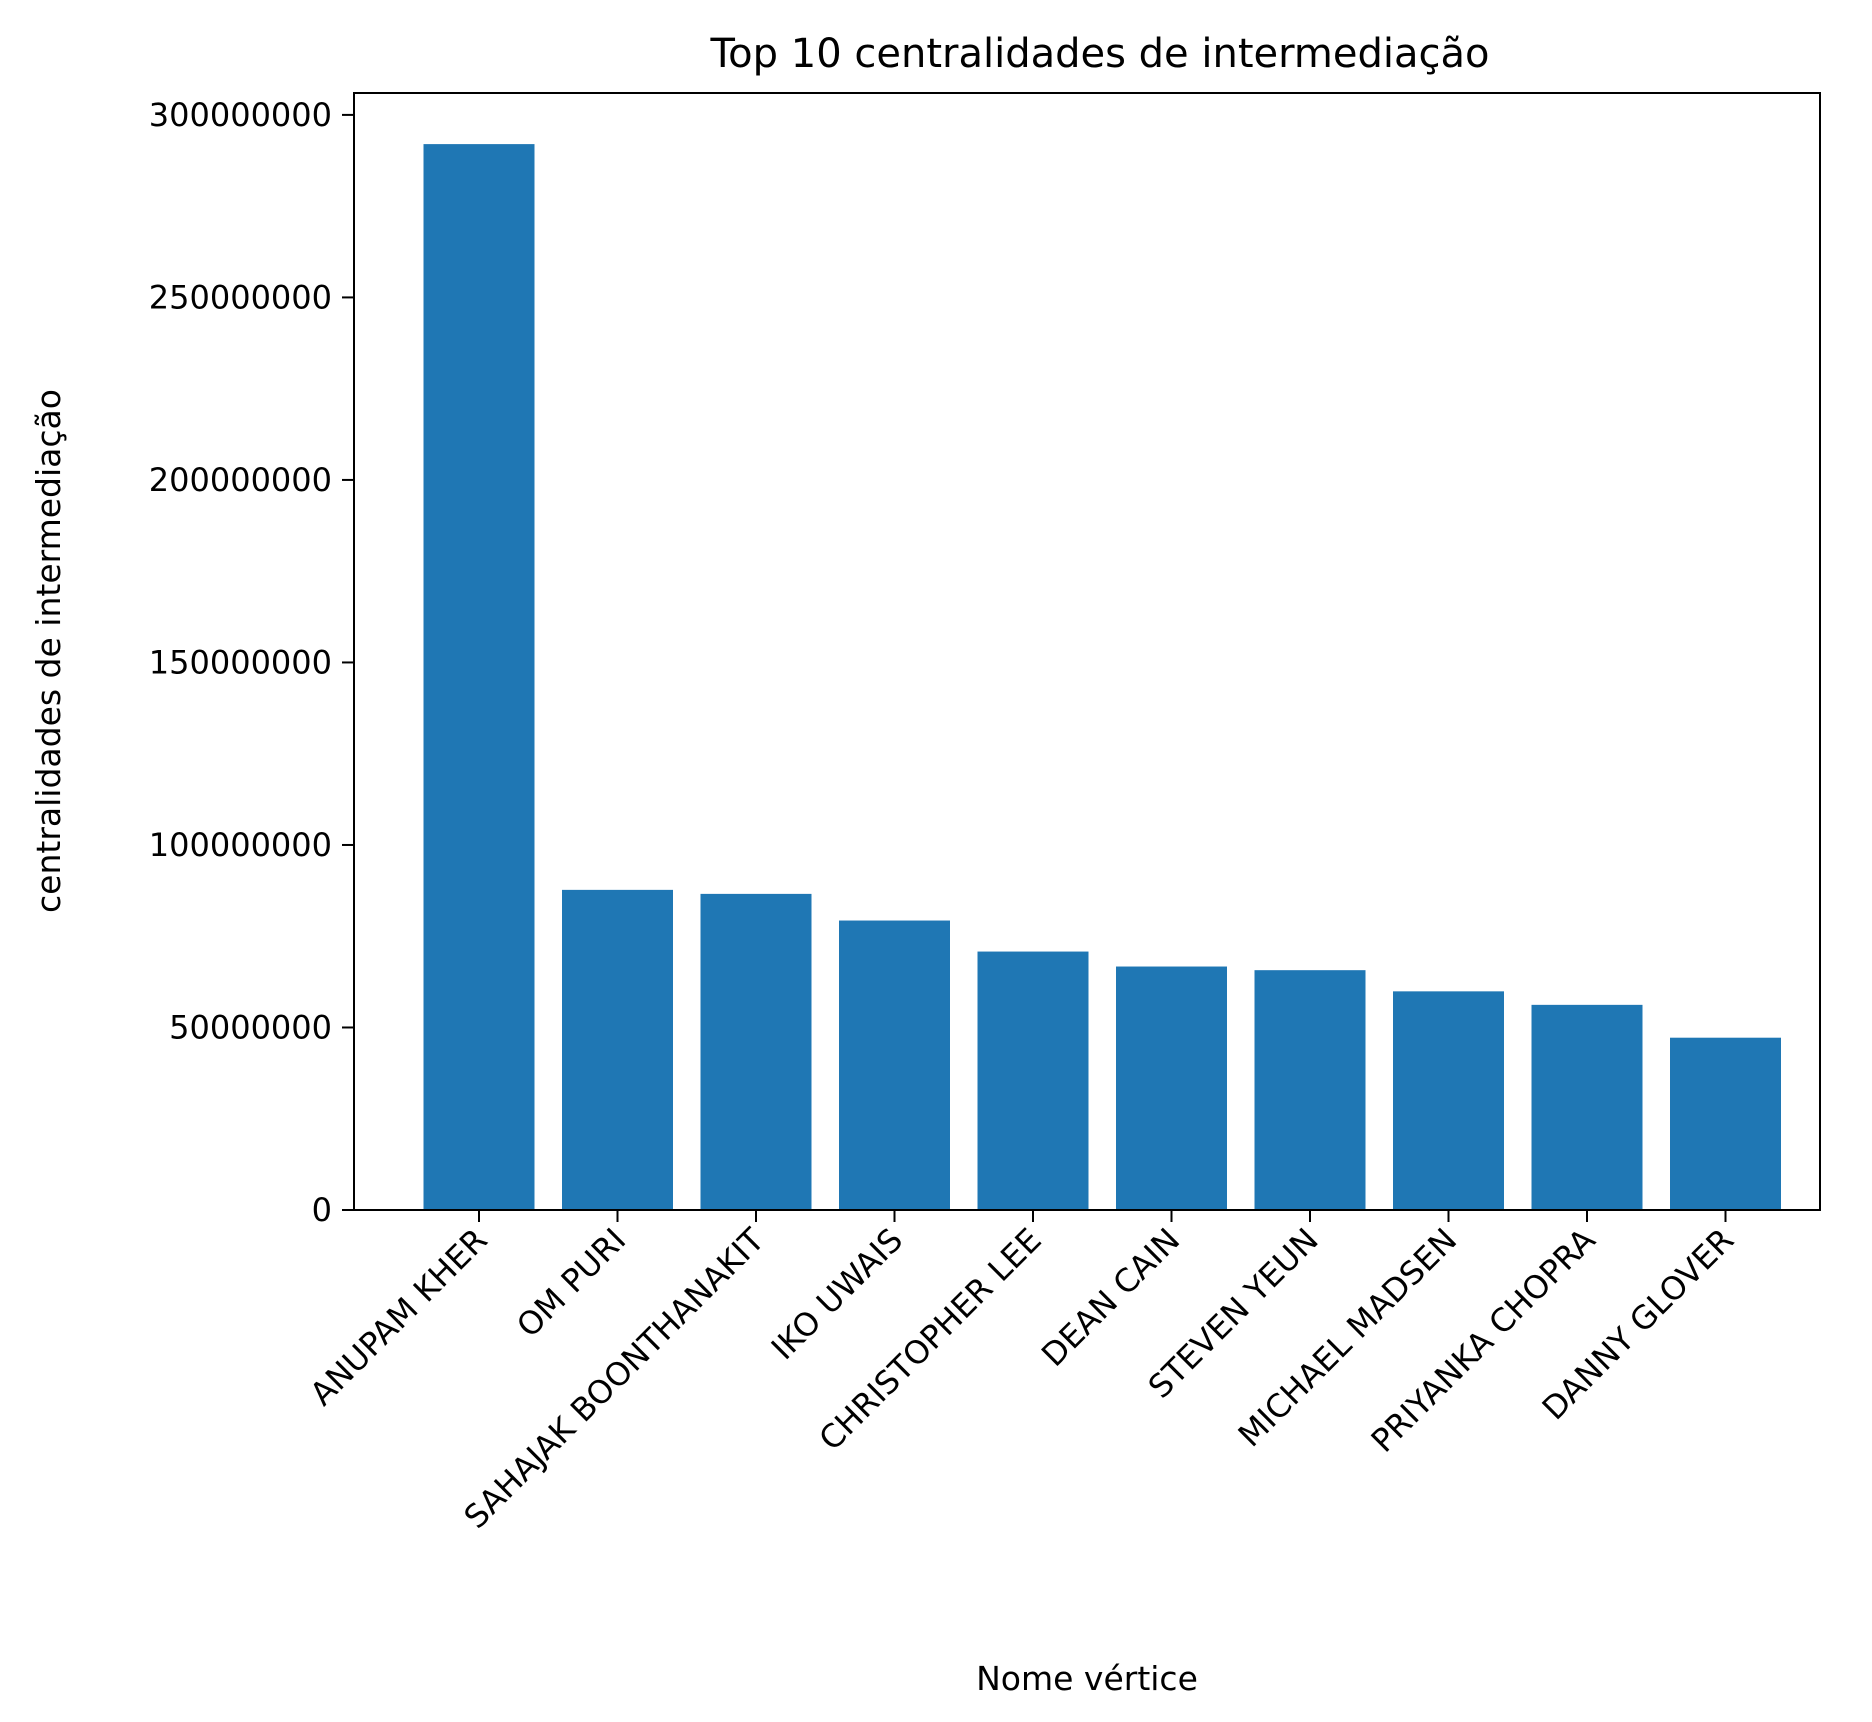 This screenshot has width=1872, height=1722. What do you see at coordinates (1100, 54) in the screenshot?
I see `chart-title: Top 10 centralidades de intermediação` at bounding box center [1100, 54].